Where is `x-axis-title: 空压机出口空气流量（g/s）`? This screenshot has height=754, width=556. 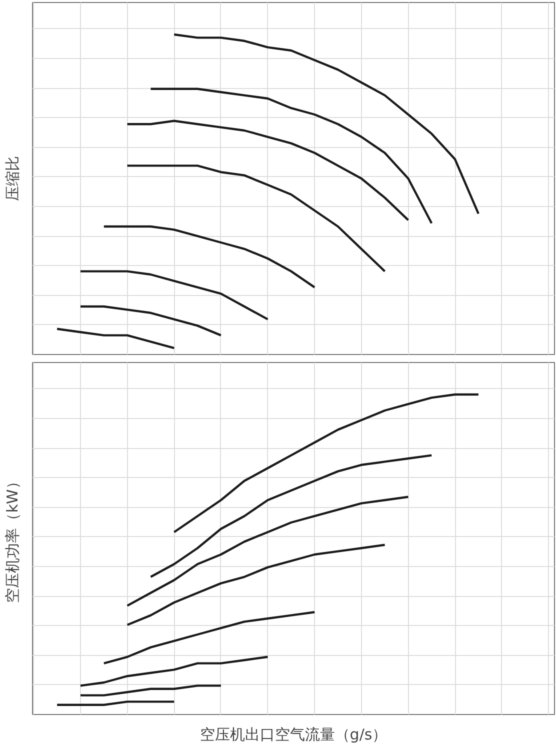
x-axis-title: 空压机出口空气流量（g/s） is located at coordinates (294, 735).